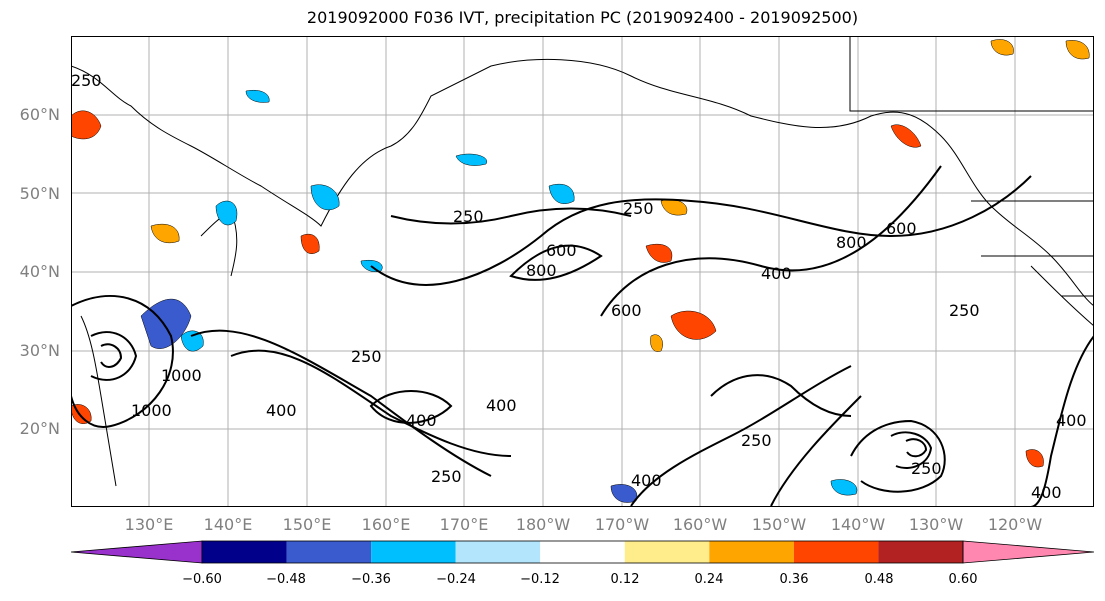  I want to click on lon-label: 170°W, so click(622, 524).